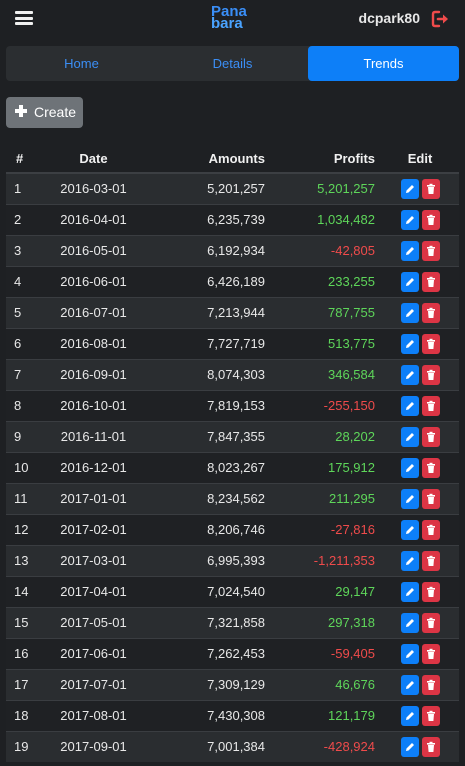 Image resolution: width=465 pixels, height=766 pixels. What do you see at coordinates (21, 746) in the screenshot?
I see `row-number: 19` at bounding box center [21, 746].